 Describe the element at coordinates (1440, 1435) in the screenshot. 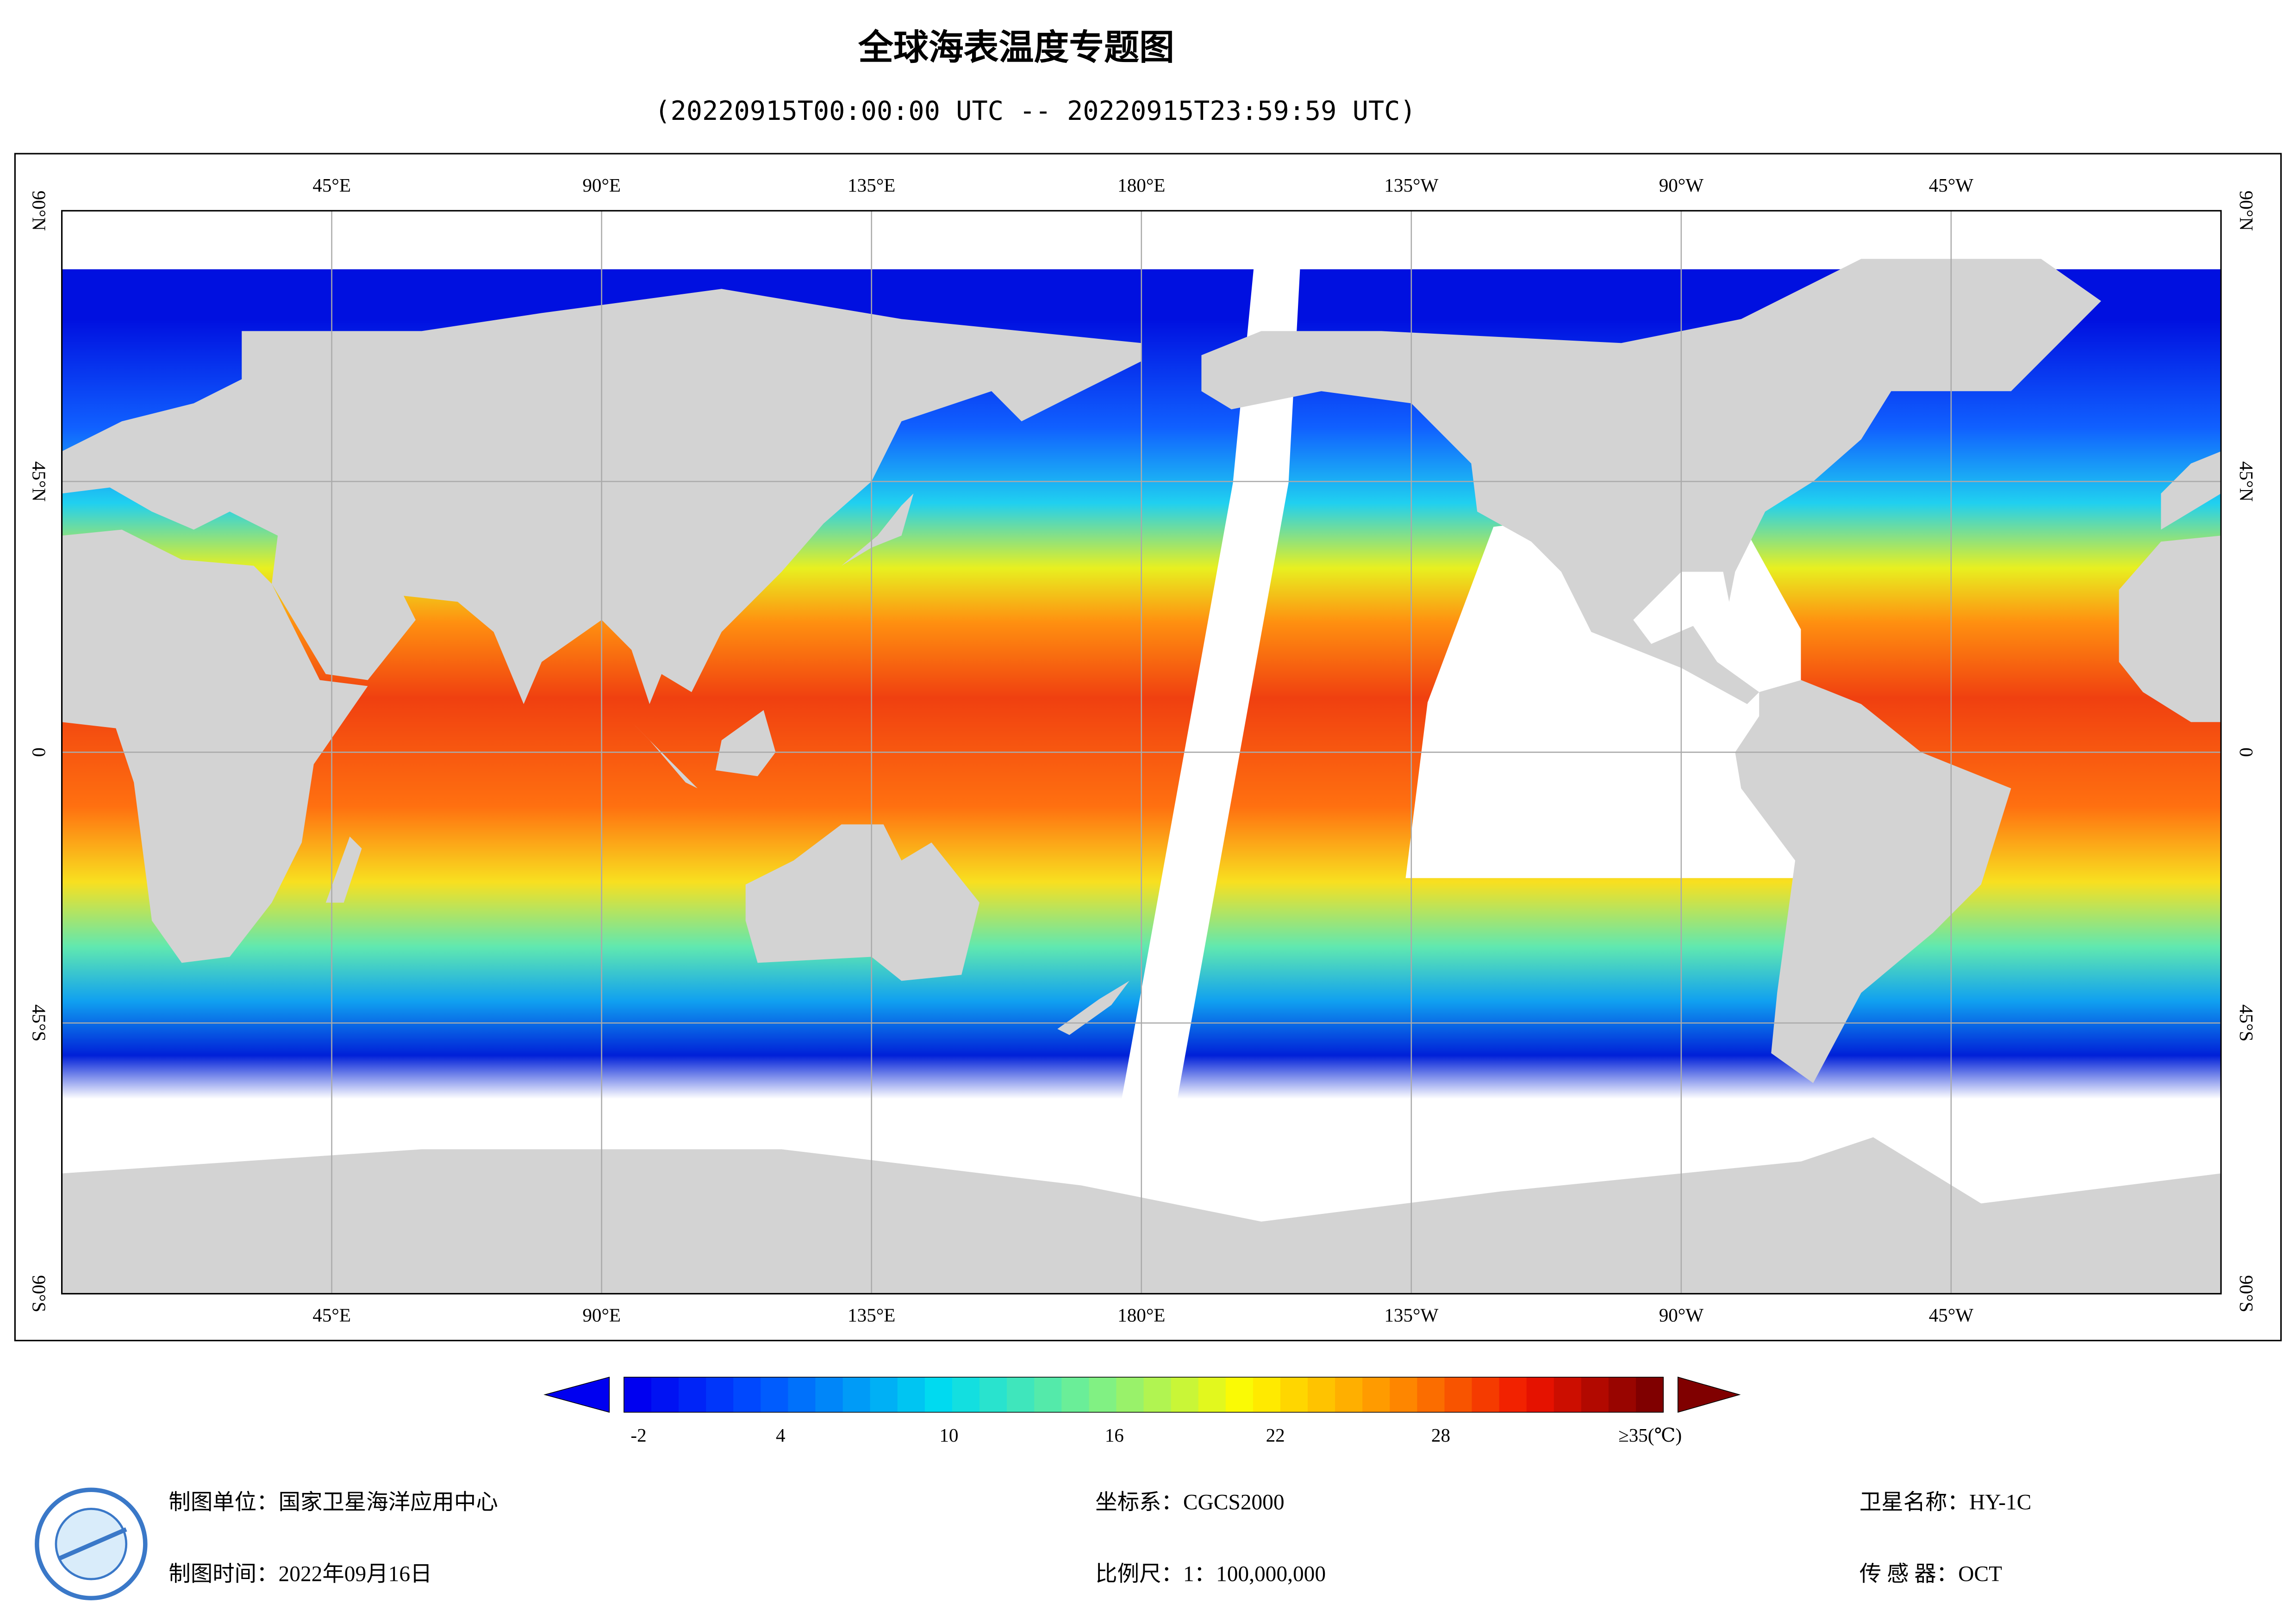

I see `colorbar-label: 28` at that location.